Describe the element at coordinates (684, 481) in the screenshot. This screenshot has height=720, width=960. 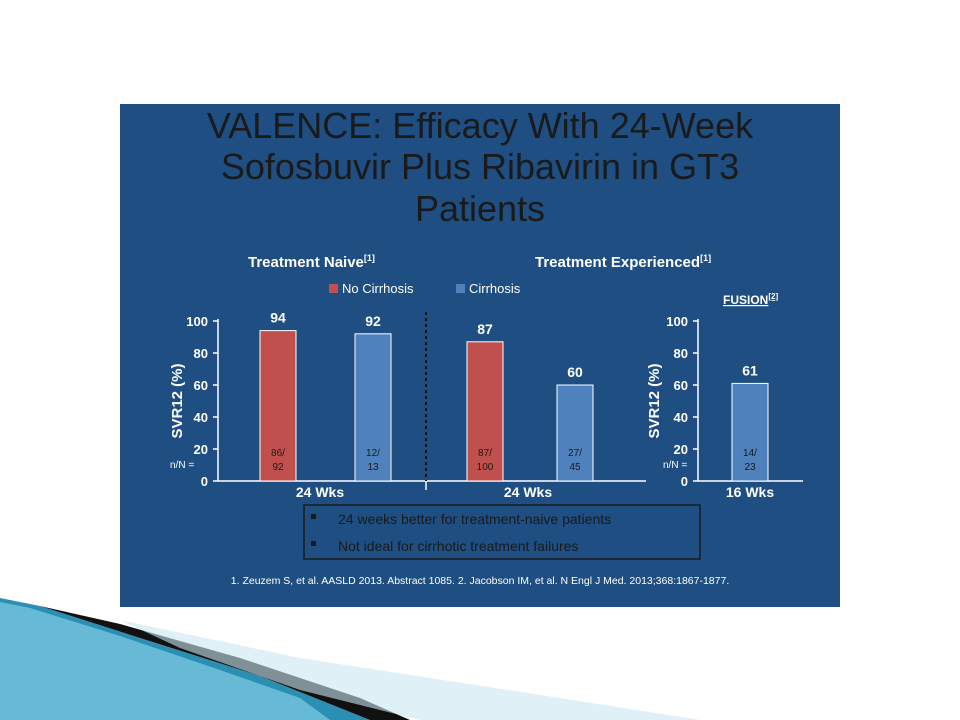
I see `y-tick-label-1-0: 0` at that location.